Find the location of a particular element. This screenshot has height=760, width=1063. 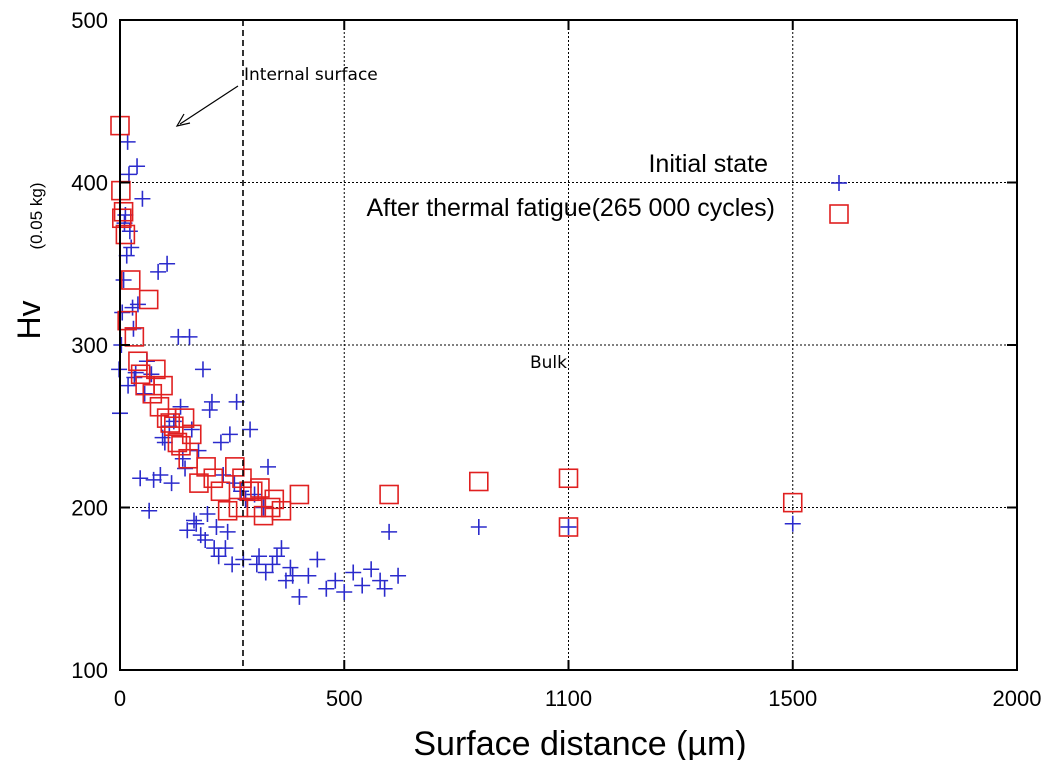

bulk-annotation: Bulk is located at coordinates (548, 363).